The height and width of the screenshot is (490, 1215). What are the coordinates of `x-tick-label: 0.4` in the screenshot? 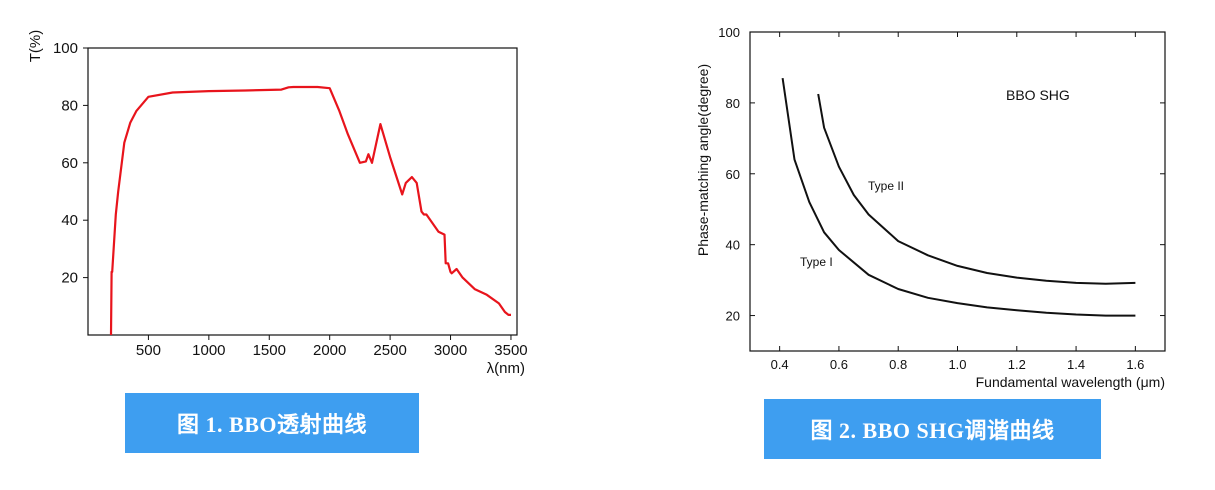 It's located at (780, 364).